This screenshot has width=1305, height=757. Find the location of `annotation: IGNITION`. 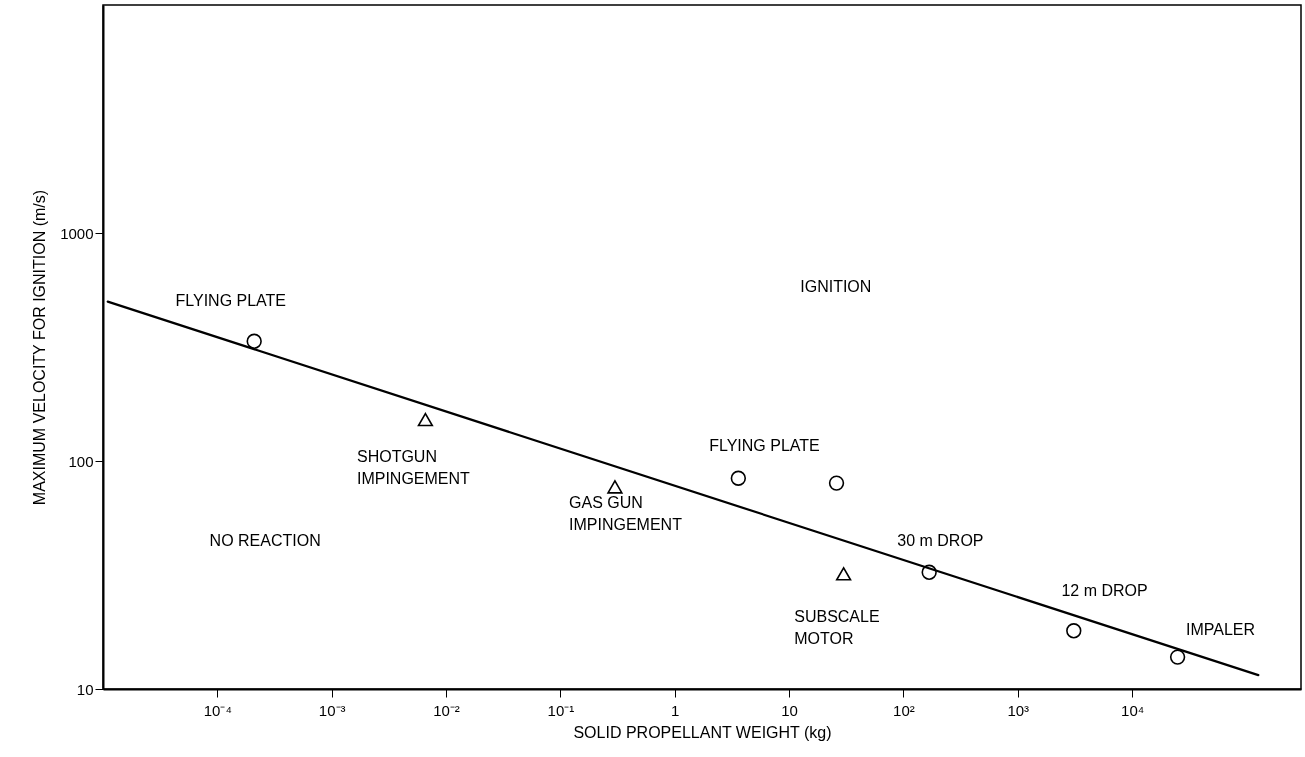

annotation: IGNITION is located at coordinates (836, 286).